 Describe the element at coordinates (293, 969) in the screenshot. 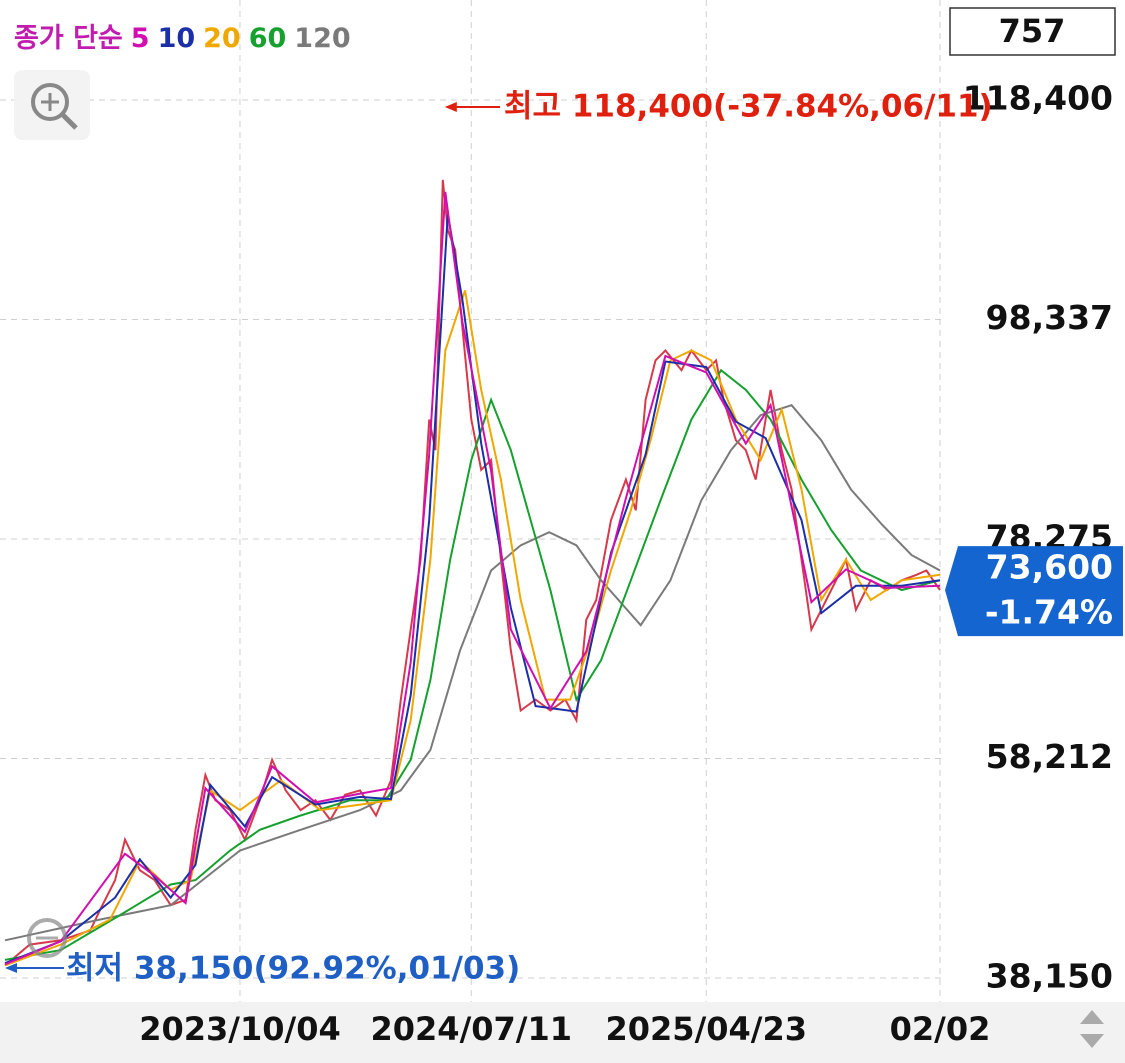

I see `low-label: 최저 38,150(92.92%,01/03)` at that location.